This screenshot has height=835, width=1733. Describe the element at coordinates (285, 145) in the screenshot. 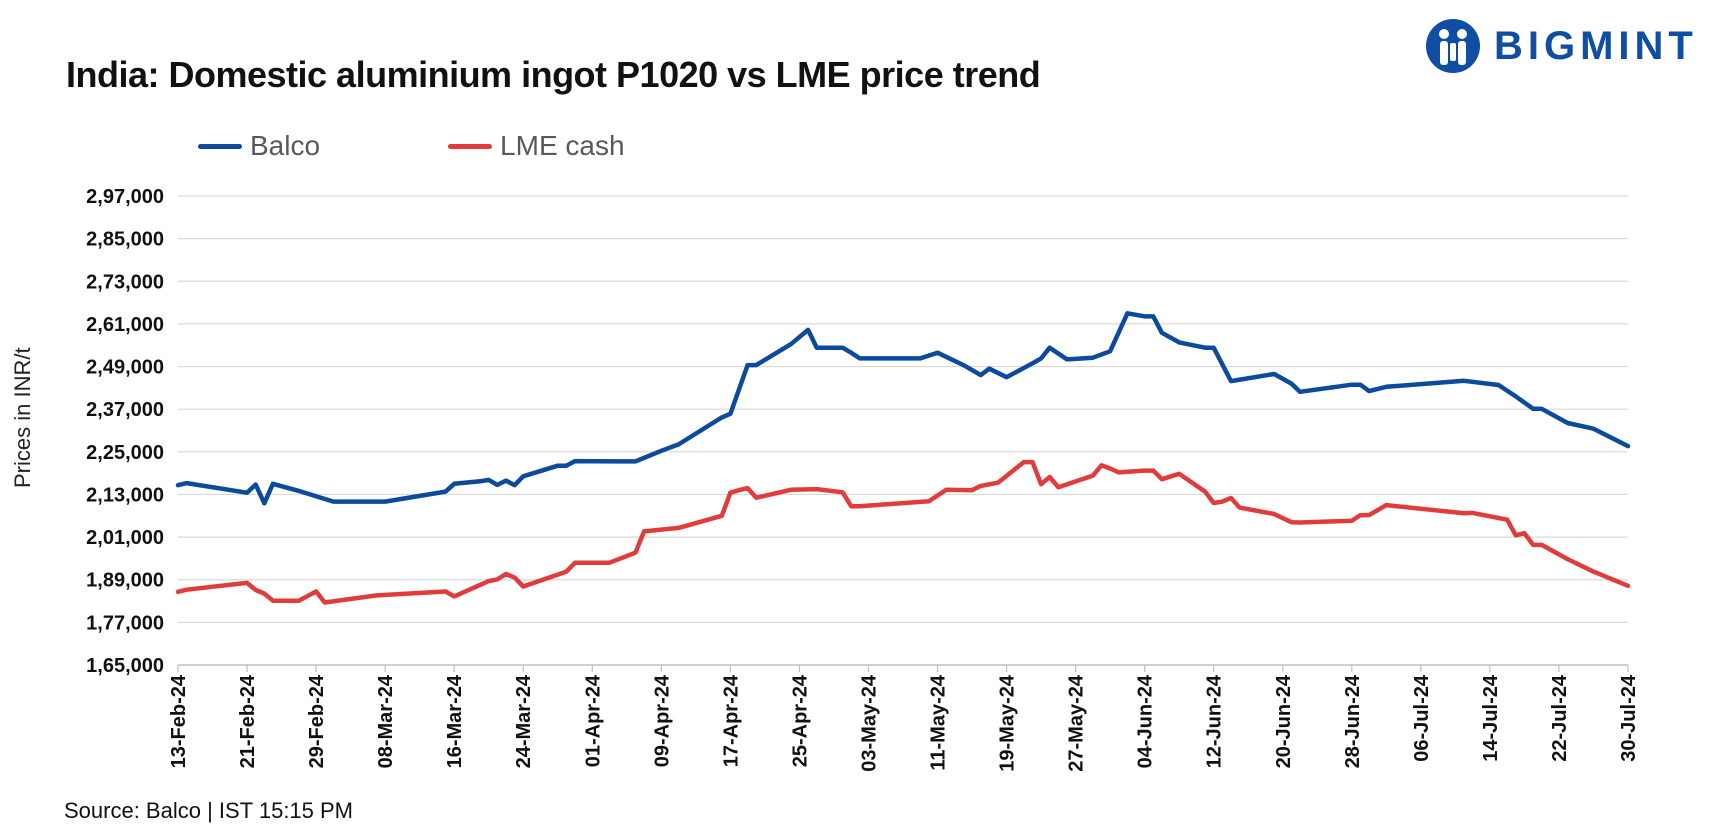

I see `legend-label-balco: Balco` at that location.